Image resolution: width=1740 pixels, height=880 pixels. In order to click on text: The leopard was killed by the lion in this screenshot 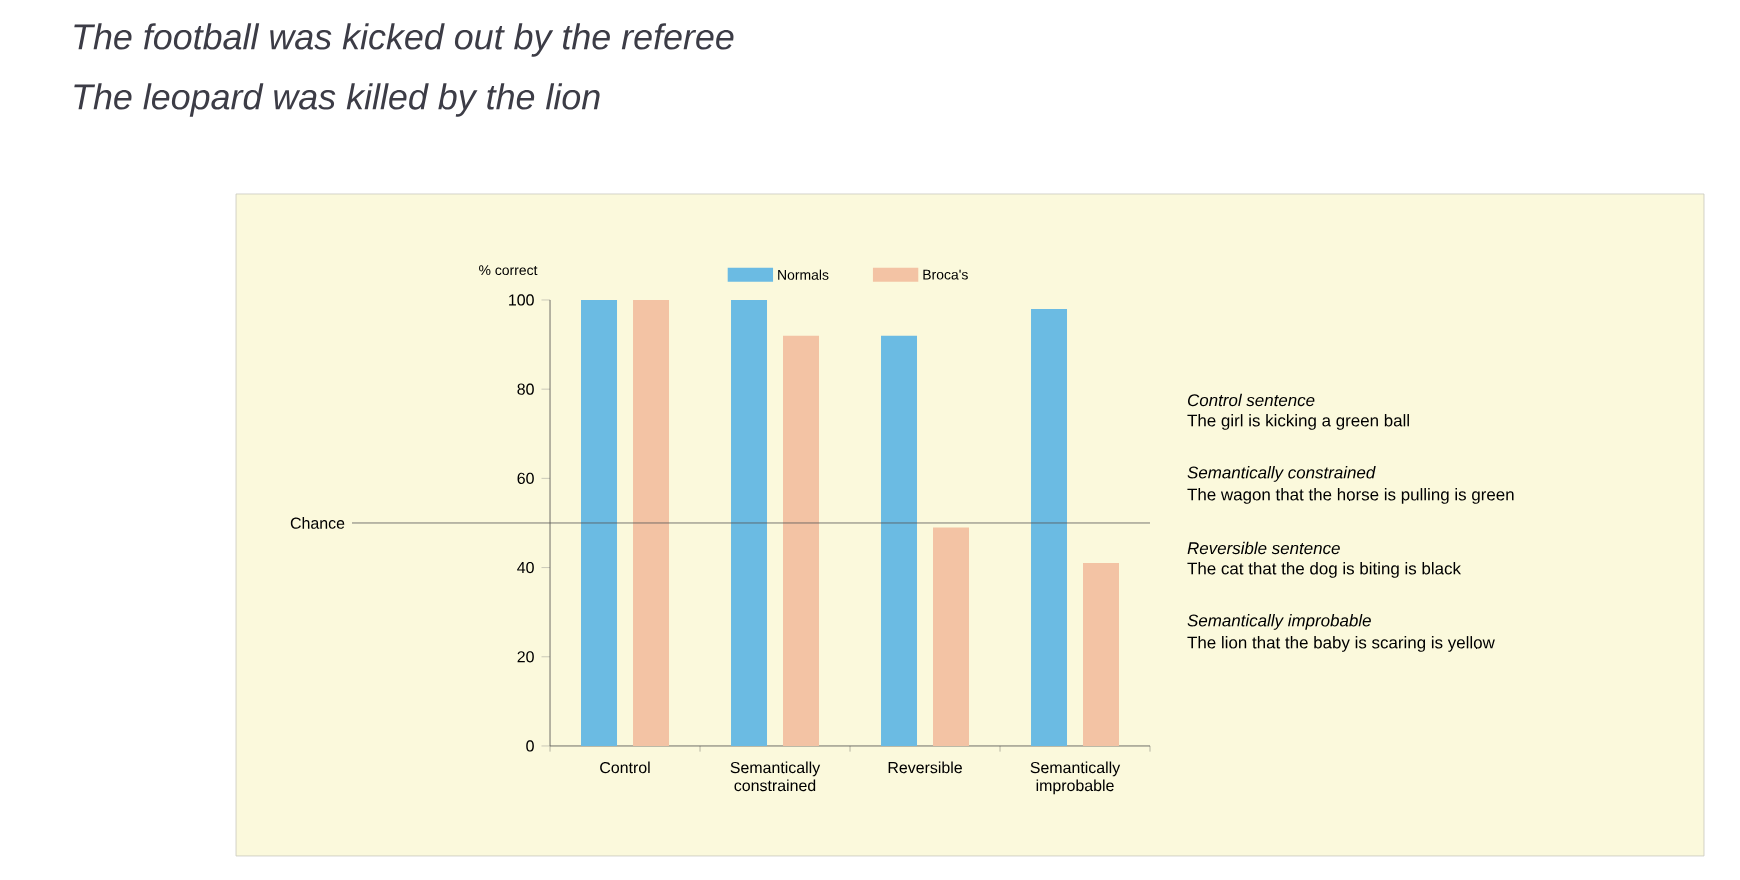, I will do `click(337, 100)`.